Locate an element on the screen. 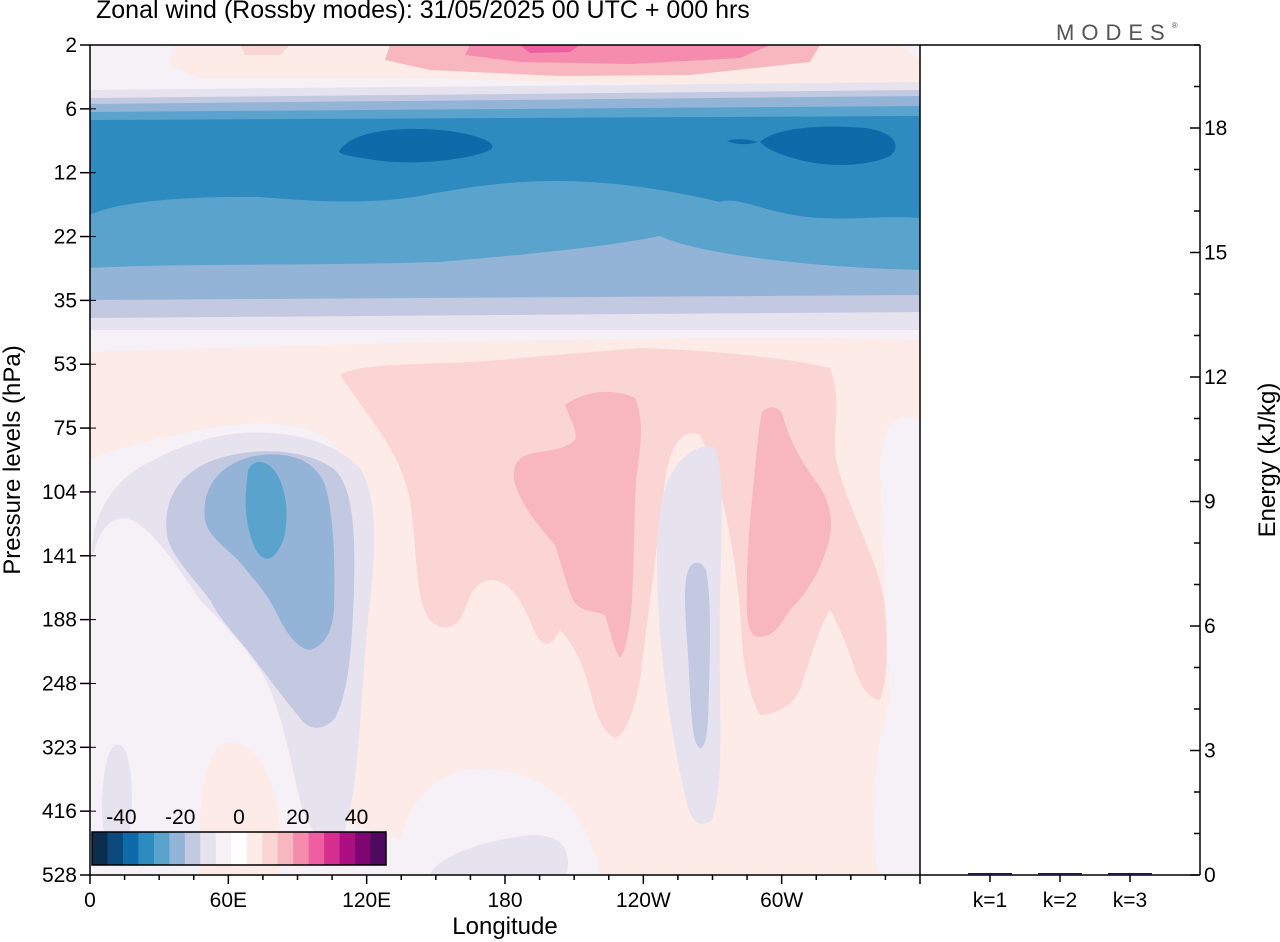  y-axis-label: Pressure levels (hPa) is located at coordinates (13, 459).